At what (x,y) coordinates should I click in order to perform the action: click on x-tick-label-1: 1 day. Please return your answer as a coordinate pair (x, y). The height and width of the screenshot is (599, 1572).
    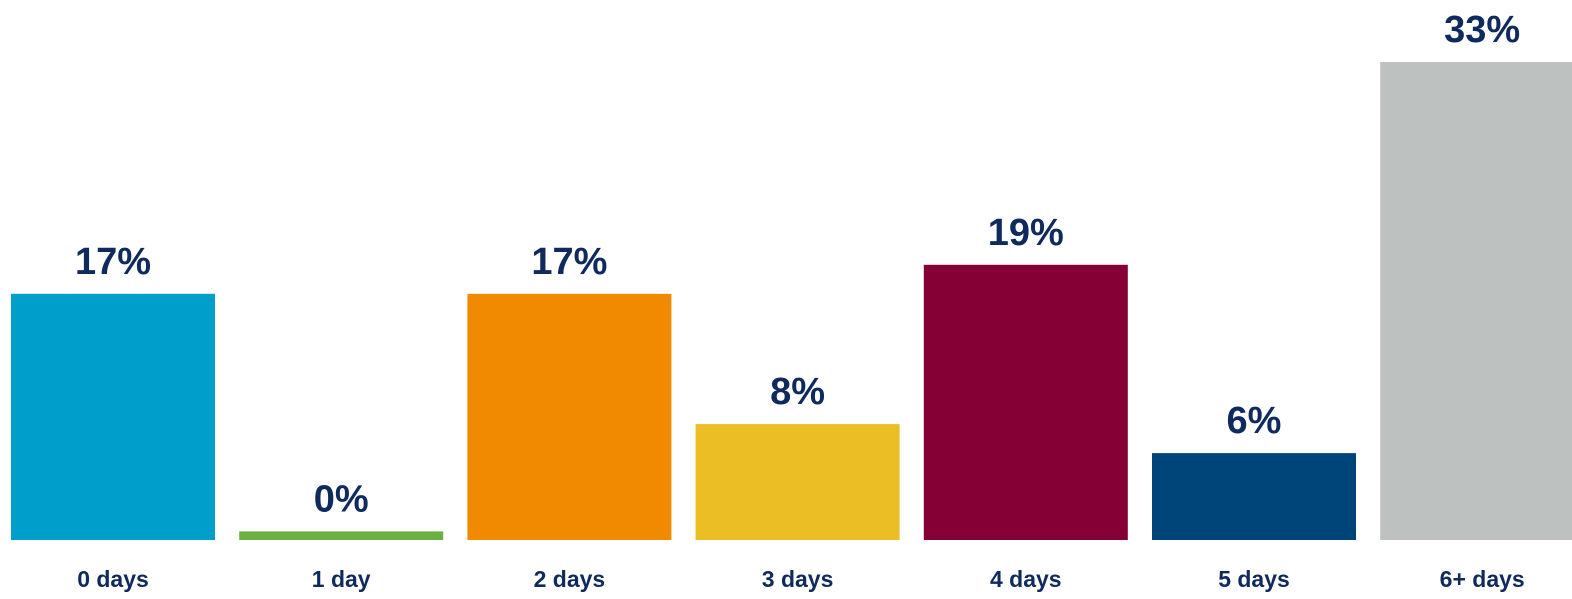
    Looking at the image, I should click on (341, 579).